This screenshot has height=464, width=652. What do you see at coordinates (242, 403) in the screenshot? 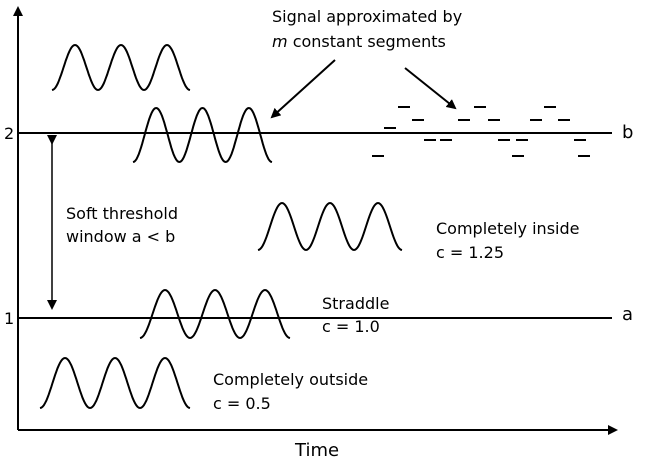
I see `case-value: c = 0.5` at bounding box center [242, 403].